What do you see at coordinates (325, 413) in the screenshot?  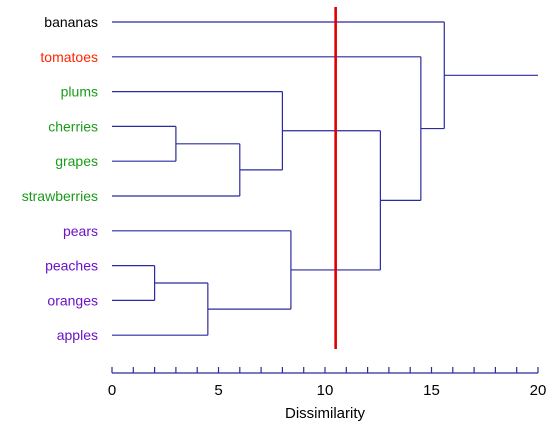 I see `x-axis-title: Dissimilarity` at bounding box center [325, 413].